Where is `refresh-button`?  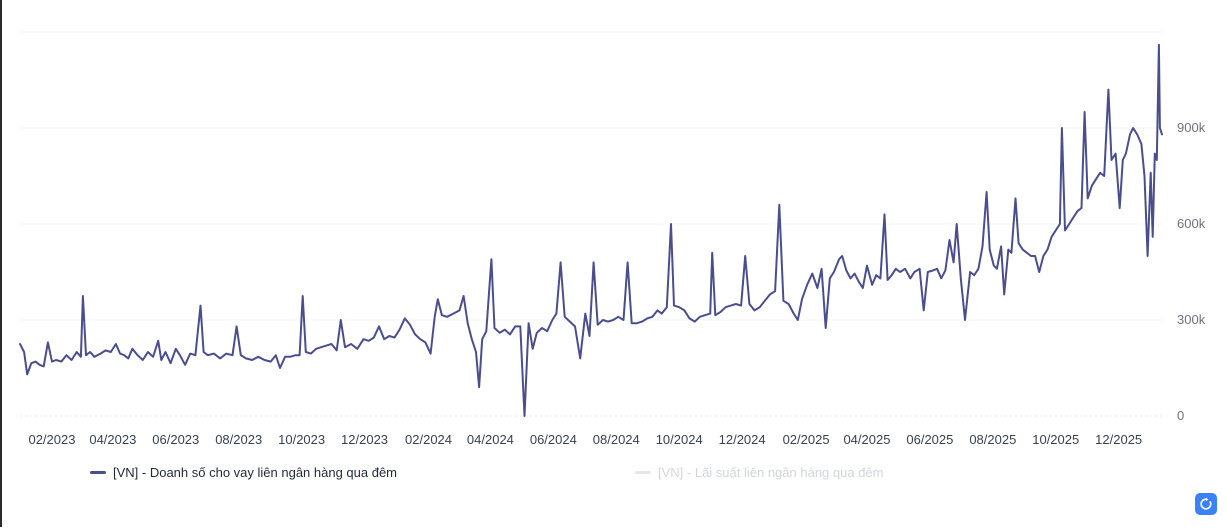 refresh-button is located at coordinates (1206, 504).